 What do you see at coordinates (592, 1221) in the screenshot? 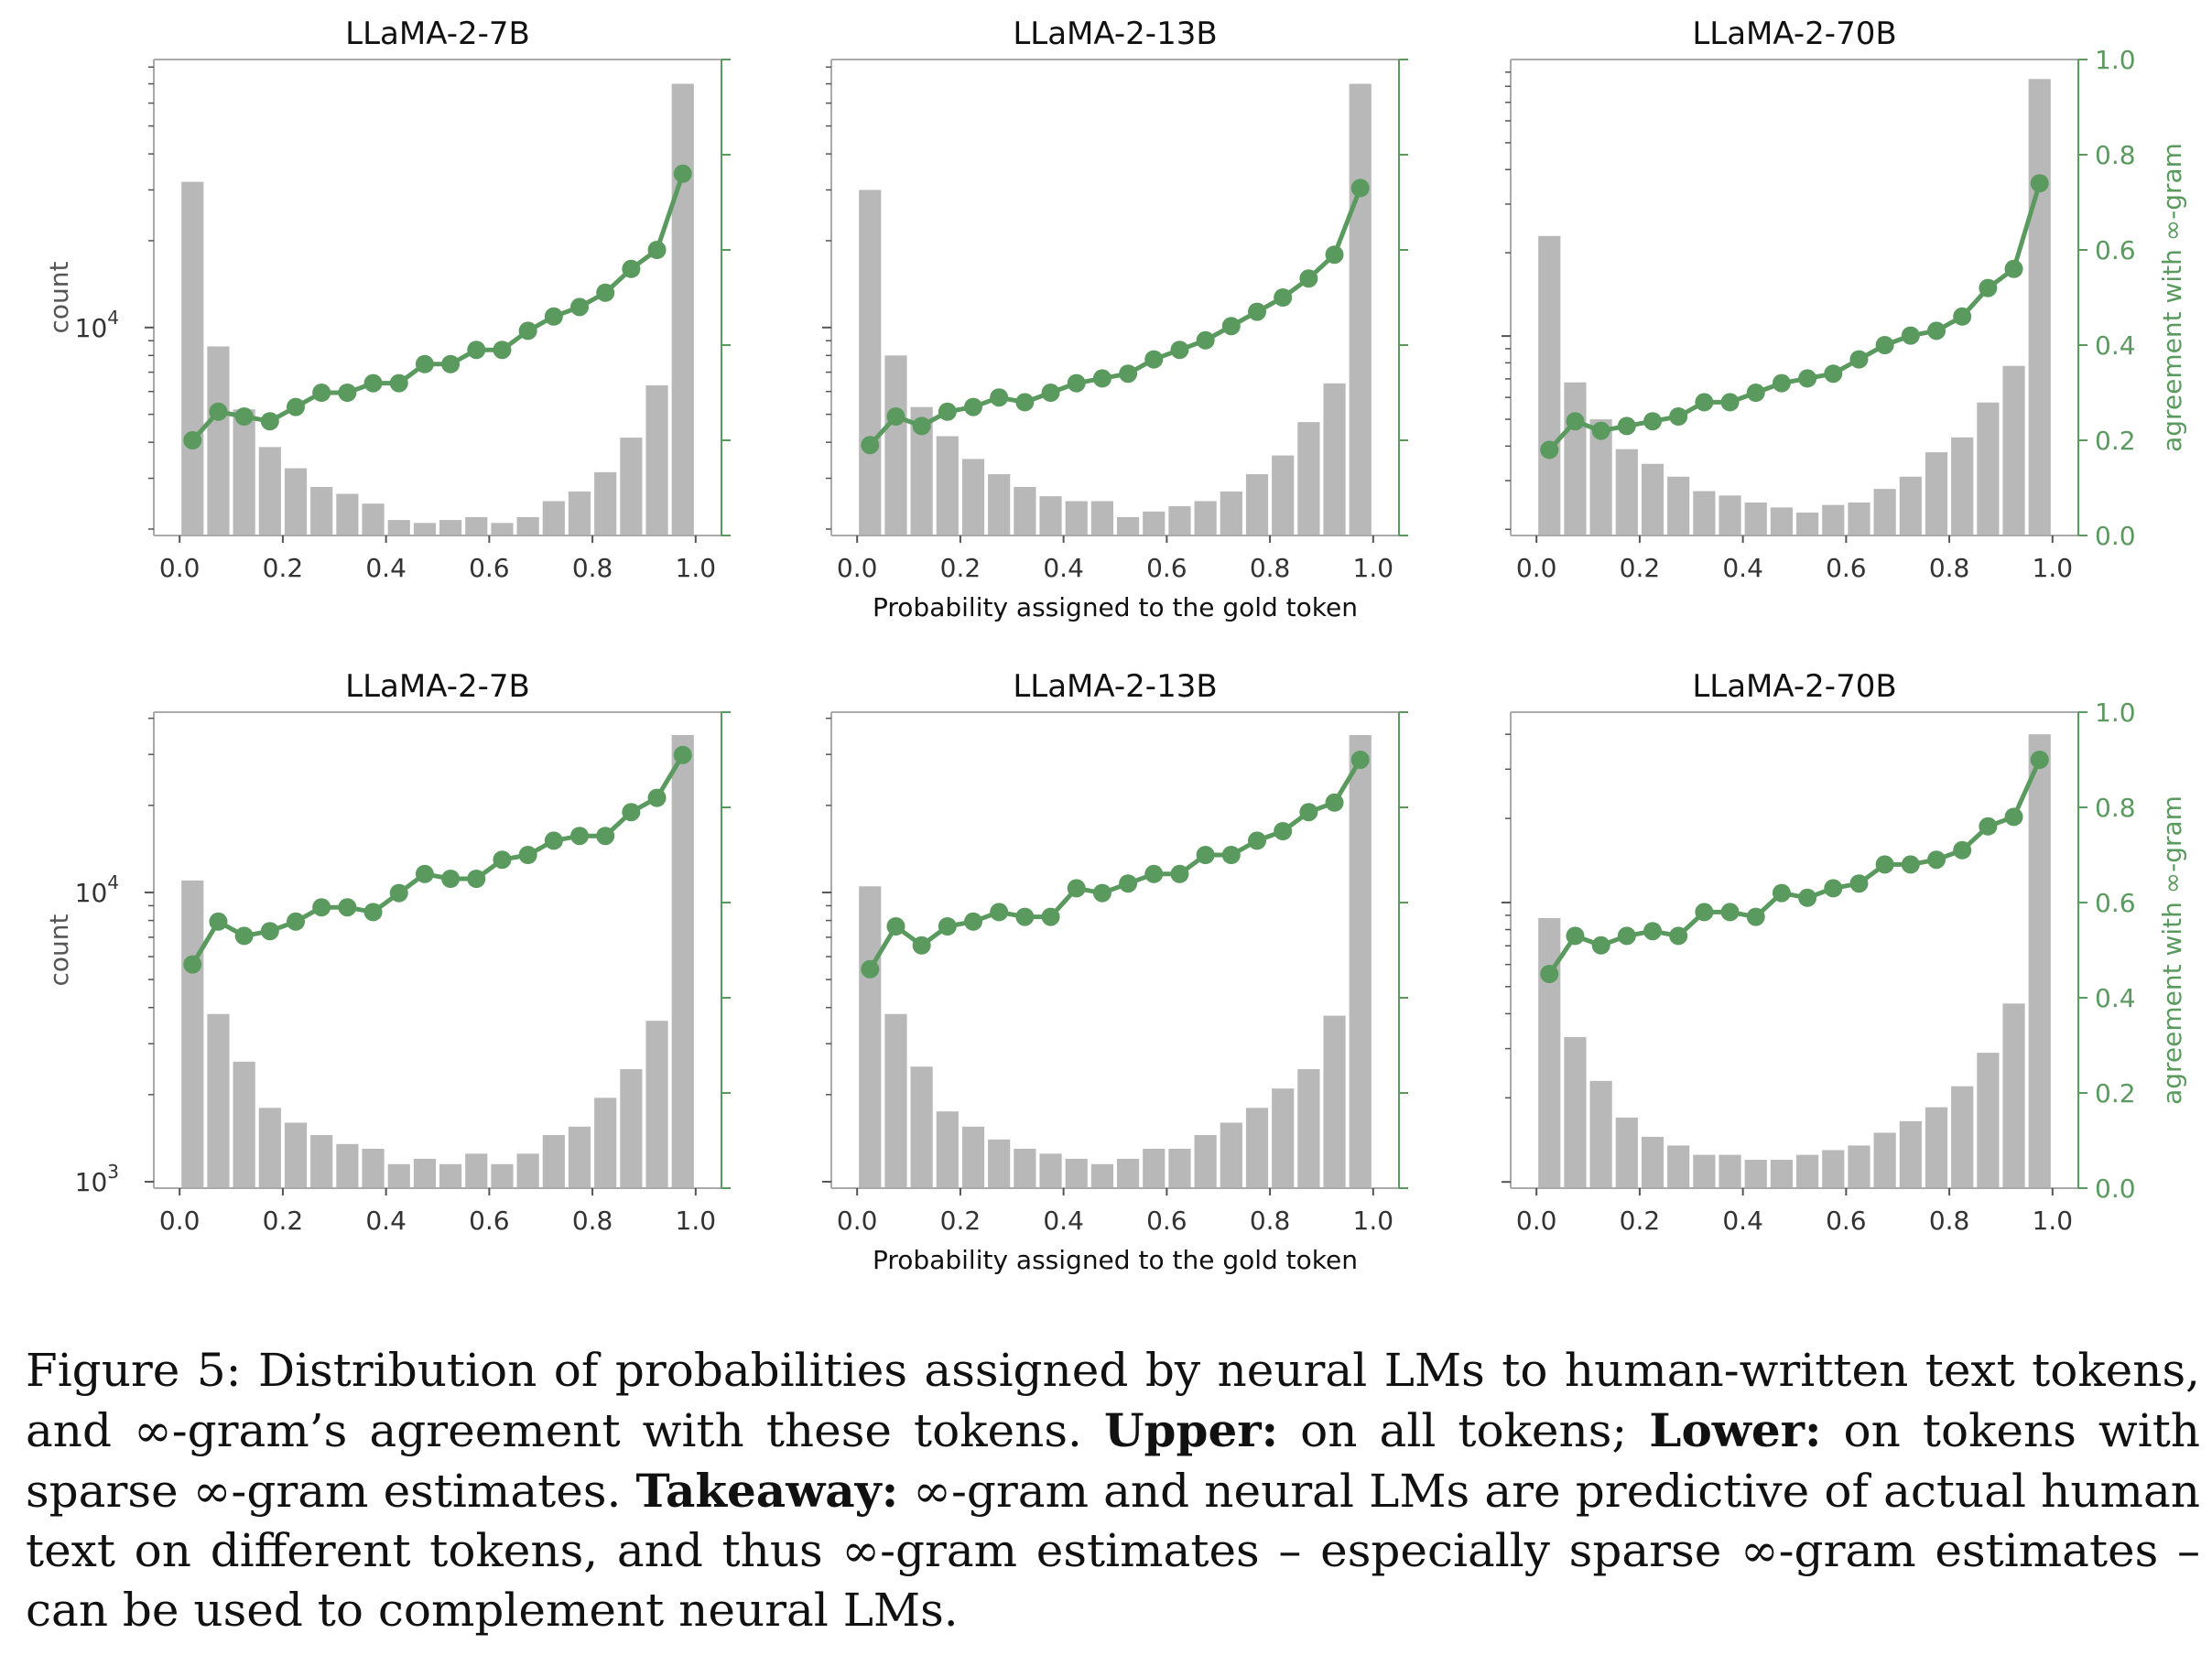
I see `x-tick-label: 0.8` at bounding box center [592, 1221].